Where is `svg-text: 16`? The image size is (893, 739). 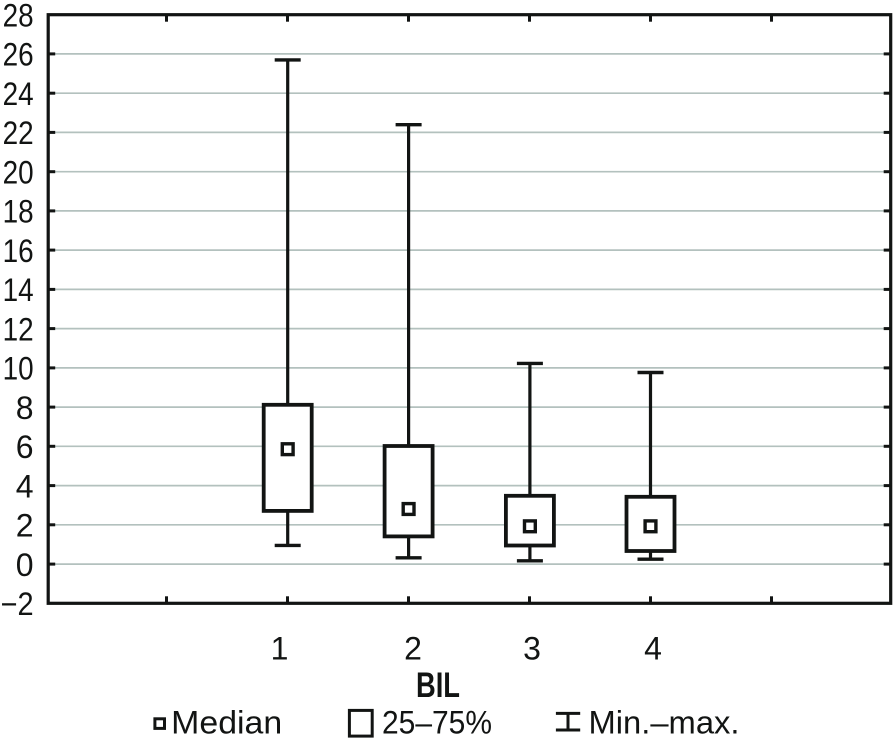 svg-text: 16 is located at coordinates (18, 251).